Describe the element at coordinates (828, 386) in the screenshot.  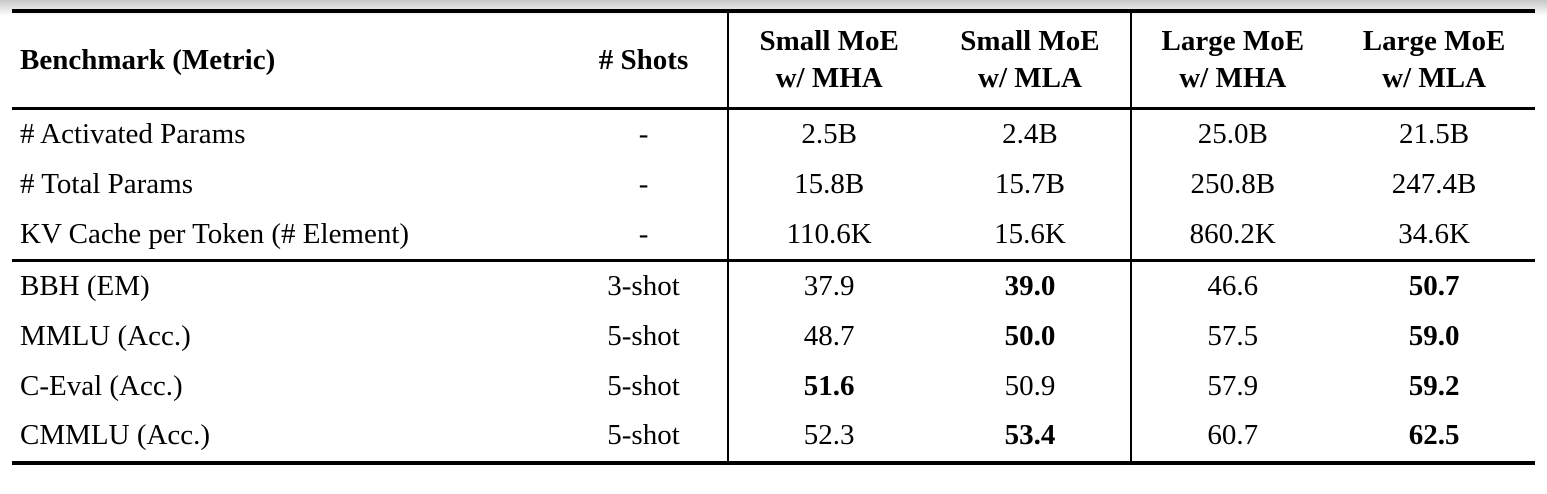
I see `value-cell: 51.6` at that location.